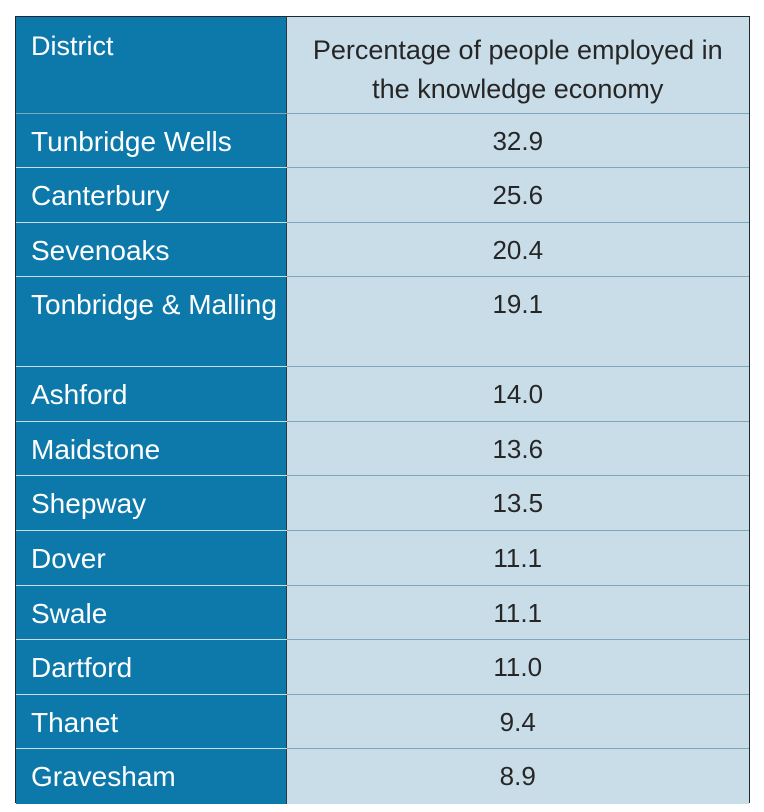 The image size is (764, 812). I want to click on district-cell: Canterbury, so click(151, 195).